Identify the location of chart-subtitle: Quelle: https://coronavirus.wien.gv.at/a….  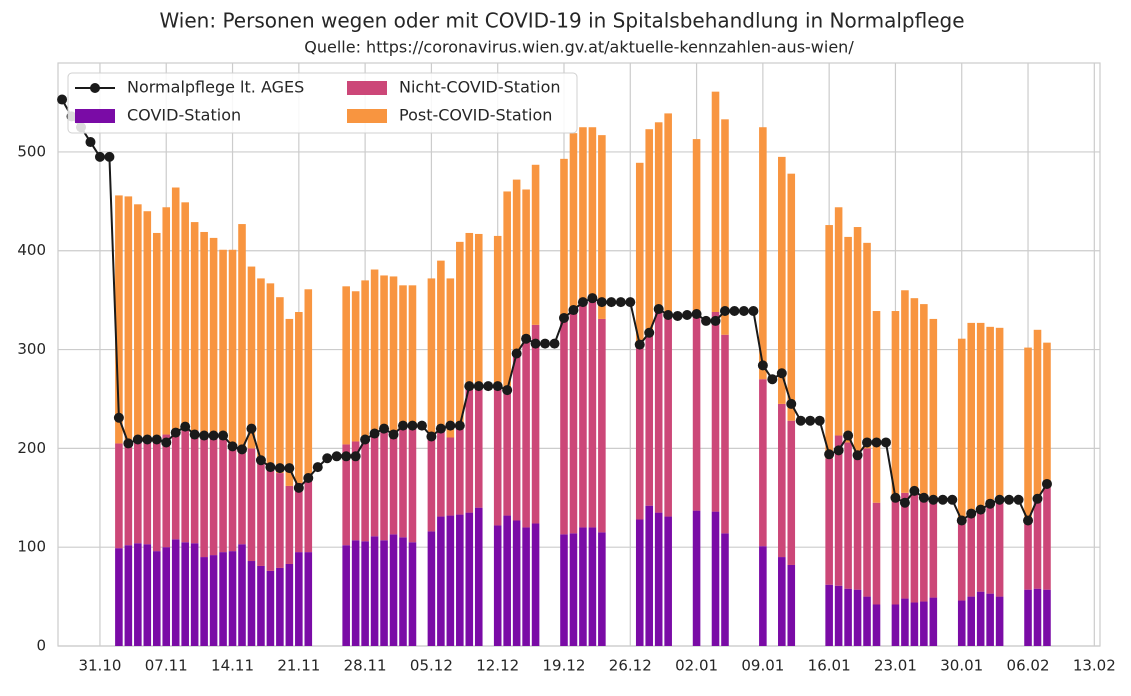
(579, 47).